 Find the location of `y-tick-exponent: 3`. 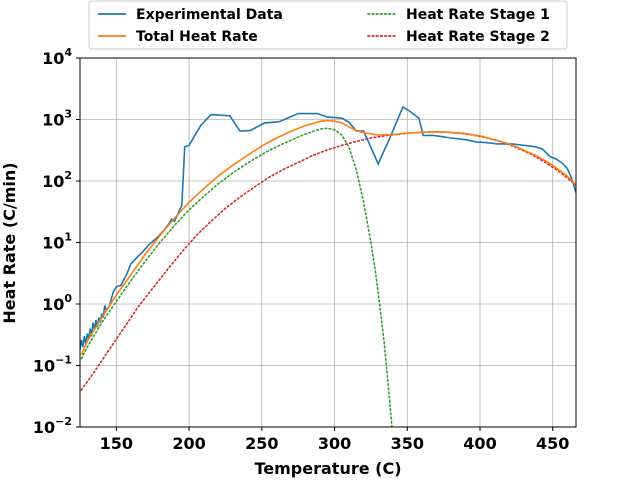

y-tick-exponent: 3 is located at coordinates (68, 114).